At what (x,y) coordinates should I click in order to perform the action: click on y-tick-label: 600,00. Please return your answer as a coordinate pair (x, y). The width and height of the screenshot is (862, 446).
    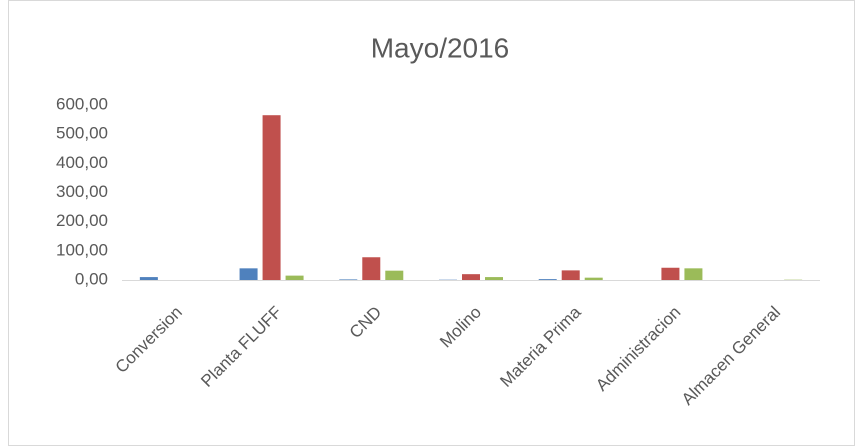
    Looking at the image, I should click on (82, 103).